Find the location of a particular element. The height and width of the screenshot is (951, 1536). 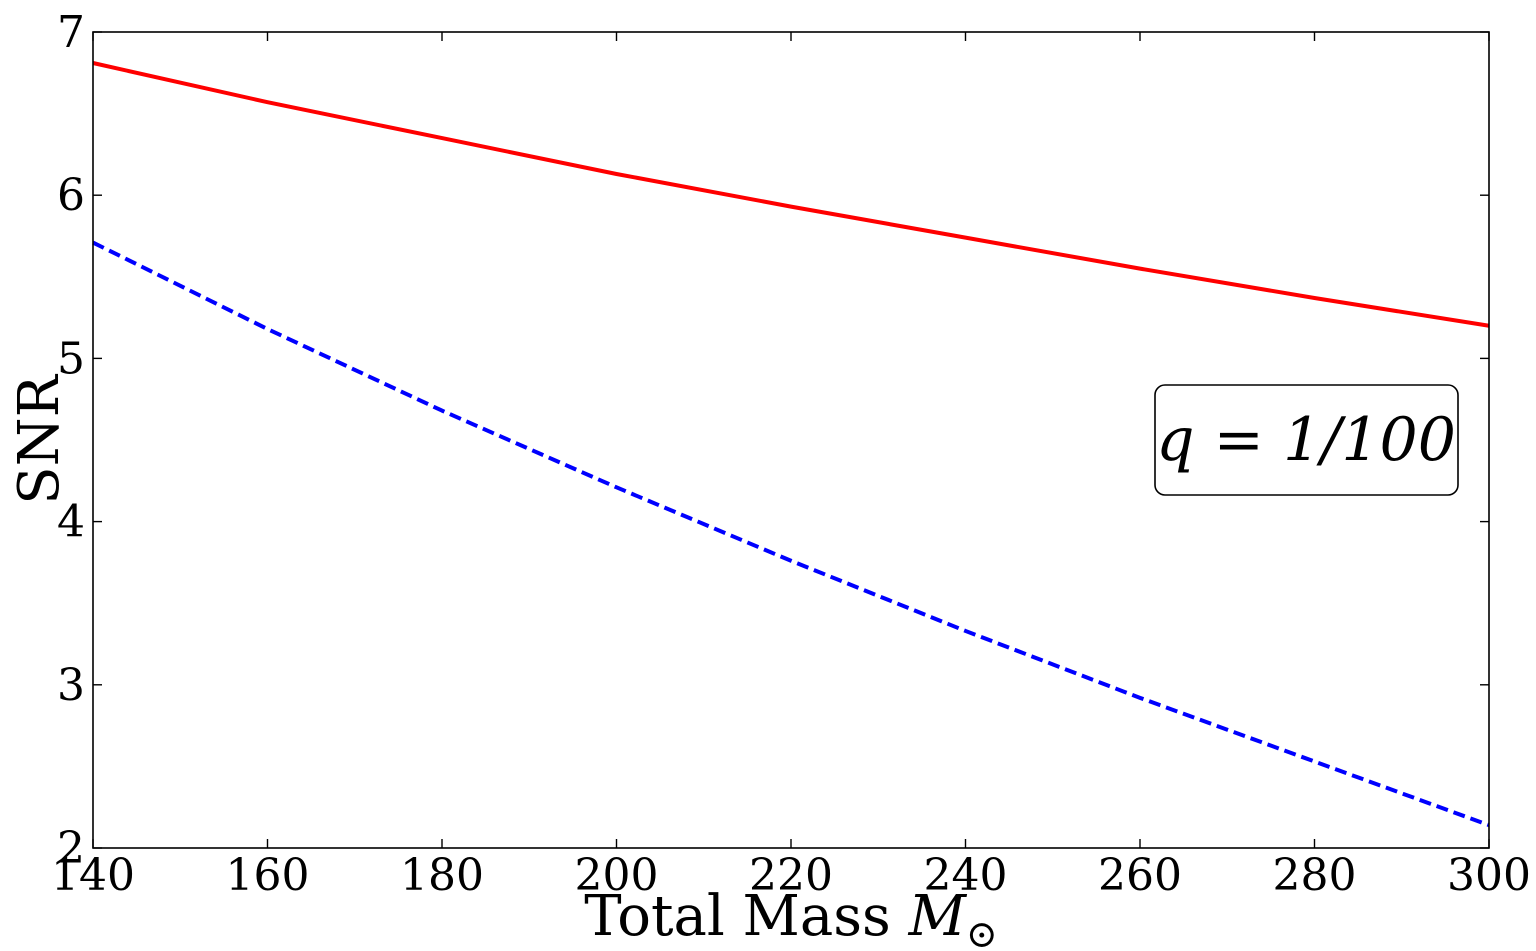

y-tick-label: 7 is located at coordinates (71, 32).